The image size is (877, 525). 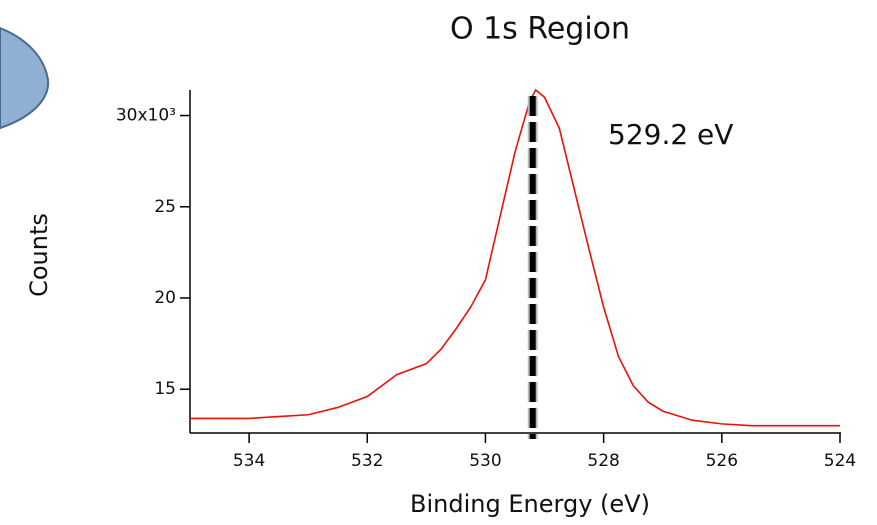 What do you see at coordinates (165, 298) in the screenshot?
I see `y-tick-label: 20` at bounding box center [165, 298].